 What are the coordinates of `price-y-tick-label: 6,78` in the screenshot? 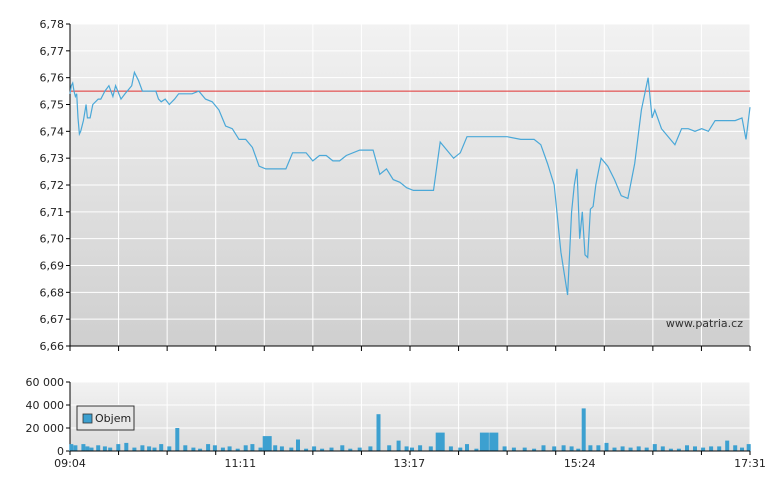 It's located at (52, 24).